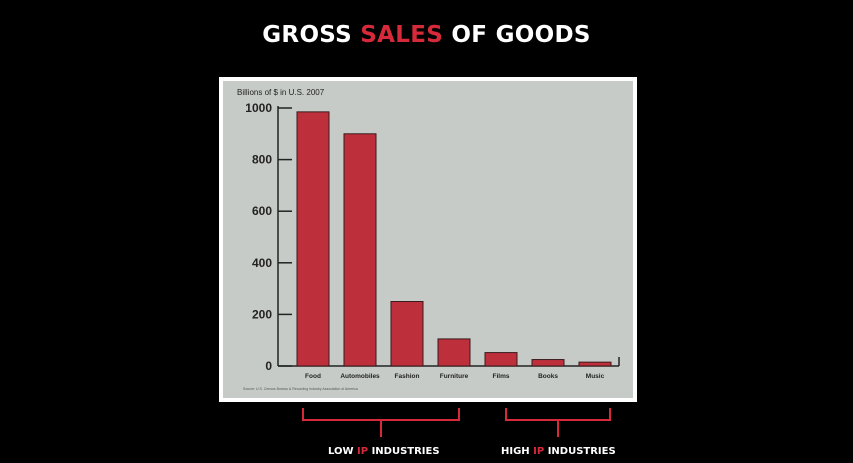  Describe the element at coordinates (595, 376) in the screenshot. I see `x-tick-label-music: Music` at that location.